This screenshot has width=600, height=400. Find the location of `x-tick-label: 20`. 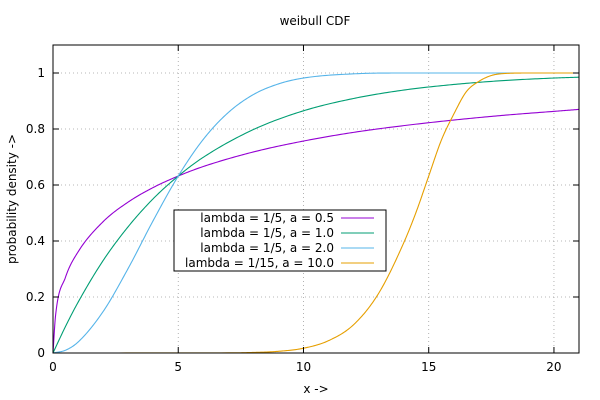

x-tick-label: 20 is located at coordinates (553, 367).